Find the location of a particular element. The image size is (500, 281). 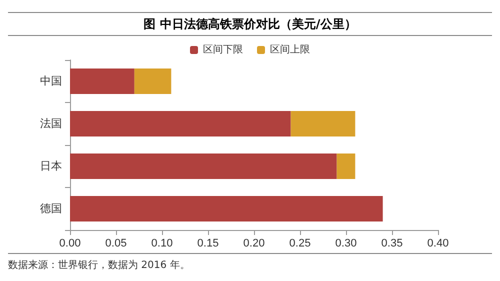

x-tick-label: 0.05 is located at coordinates (116, 244).